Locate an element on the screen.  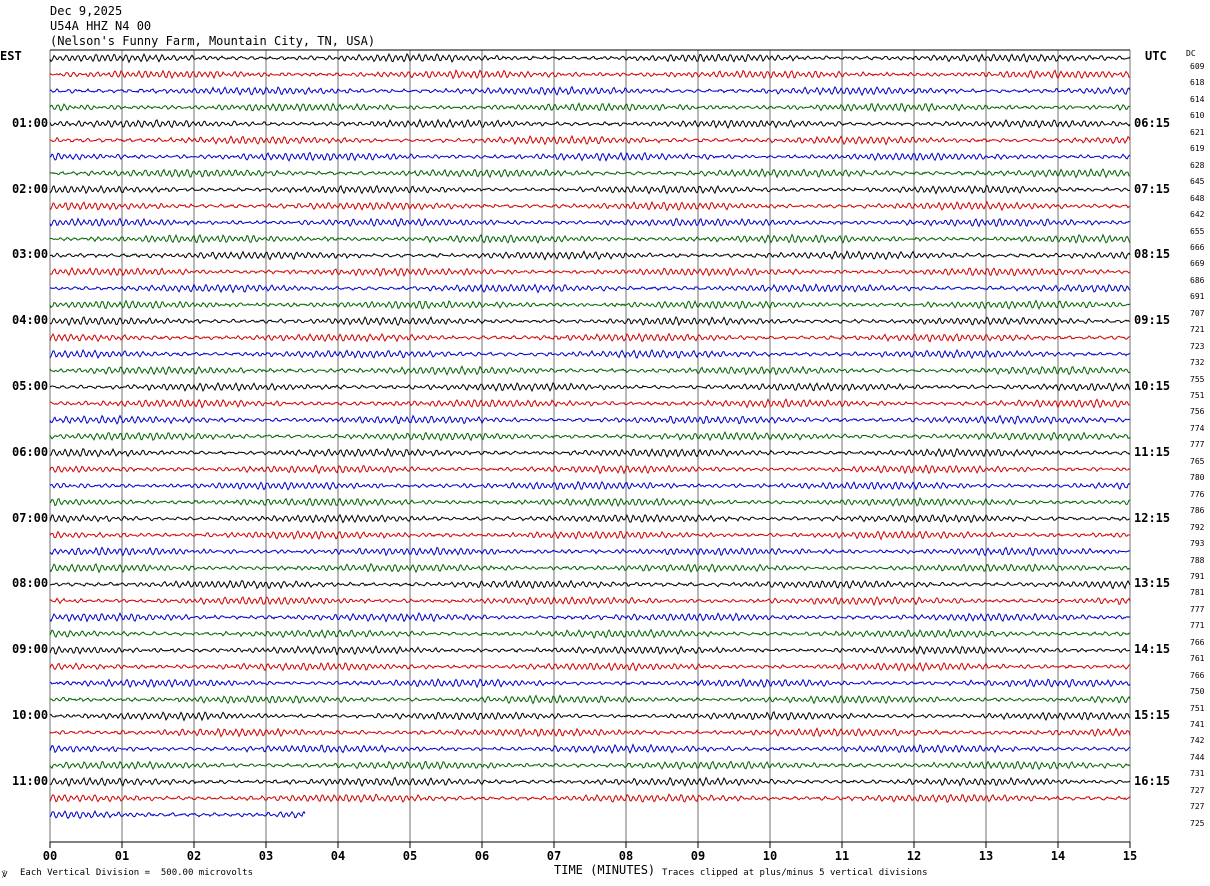
left-timezone-label: EST is located at coordinates (11, 56).